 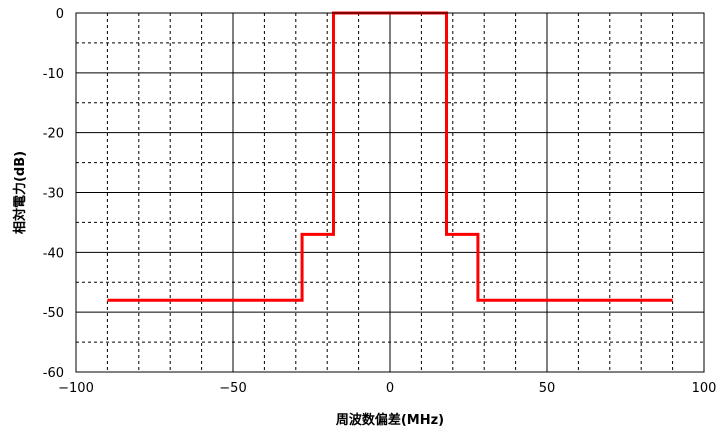 What do you see at coordinates (53, 74) in the screenshot?
I see `y-tick-label: -10` at bounding box center [53, 74].